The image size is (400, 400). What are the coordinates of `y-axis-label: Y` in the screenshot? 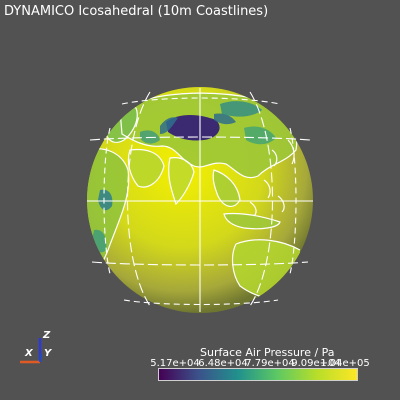 It's located at (48, 353).